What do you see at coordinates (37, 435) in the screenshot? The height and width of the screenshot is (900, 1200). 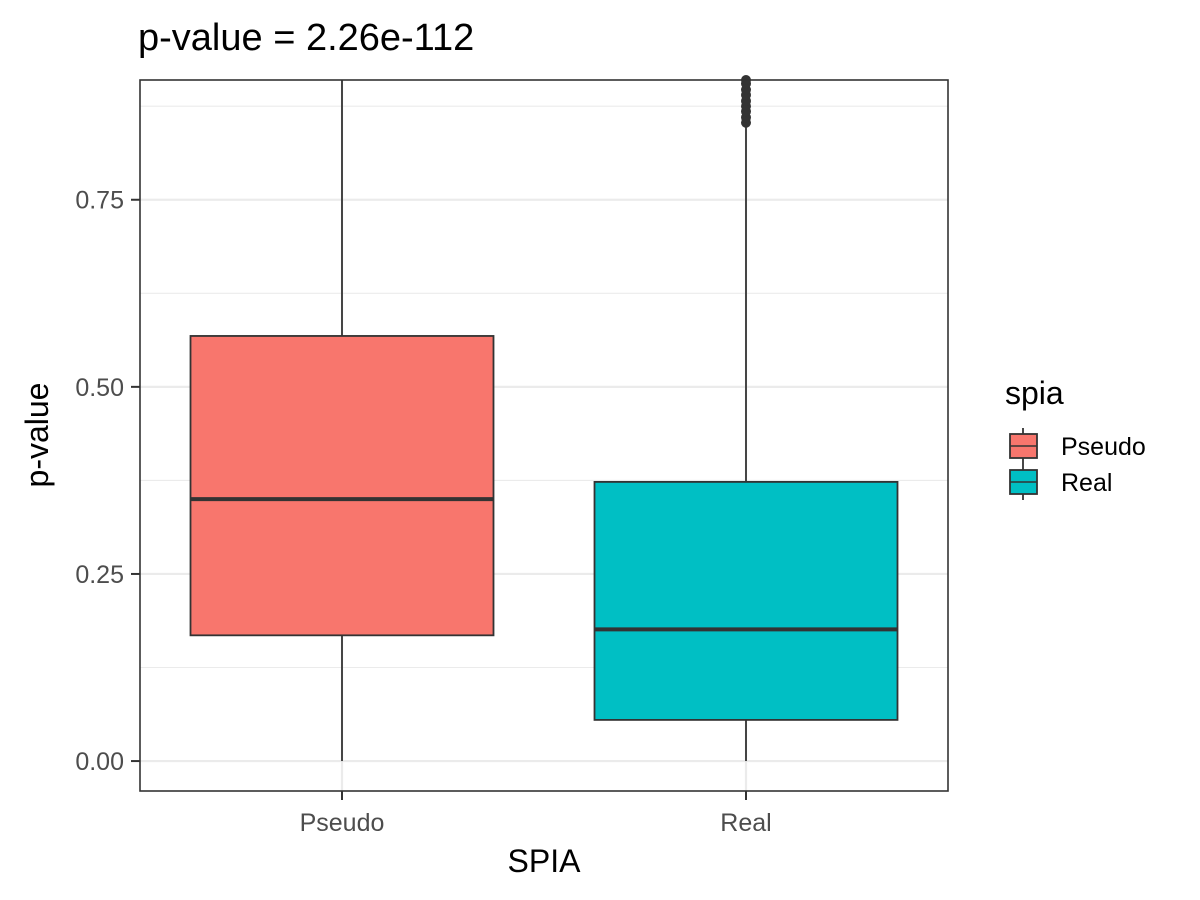 I see `y-axis-title: p-value` at bounding box center [37, 435].